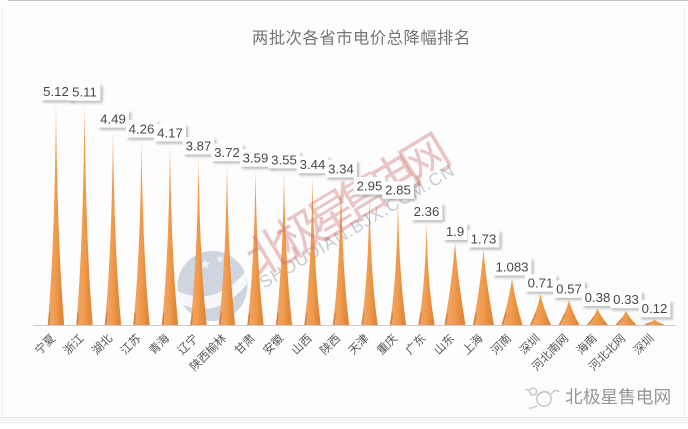 The width and height of the screenshot is (688, 429). I want to click on svg-text: 4.49, so click(113, 119).